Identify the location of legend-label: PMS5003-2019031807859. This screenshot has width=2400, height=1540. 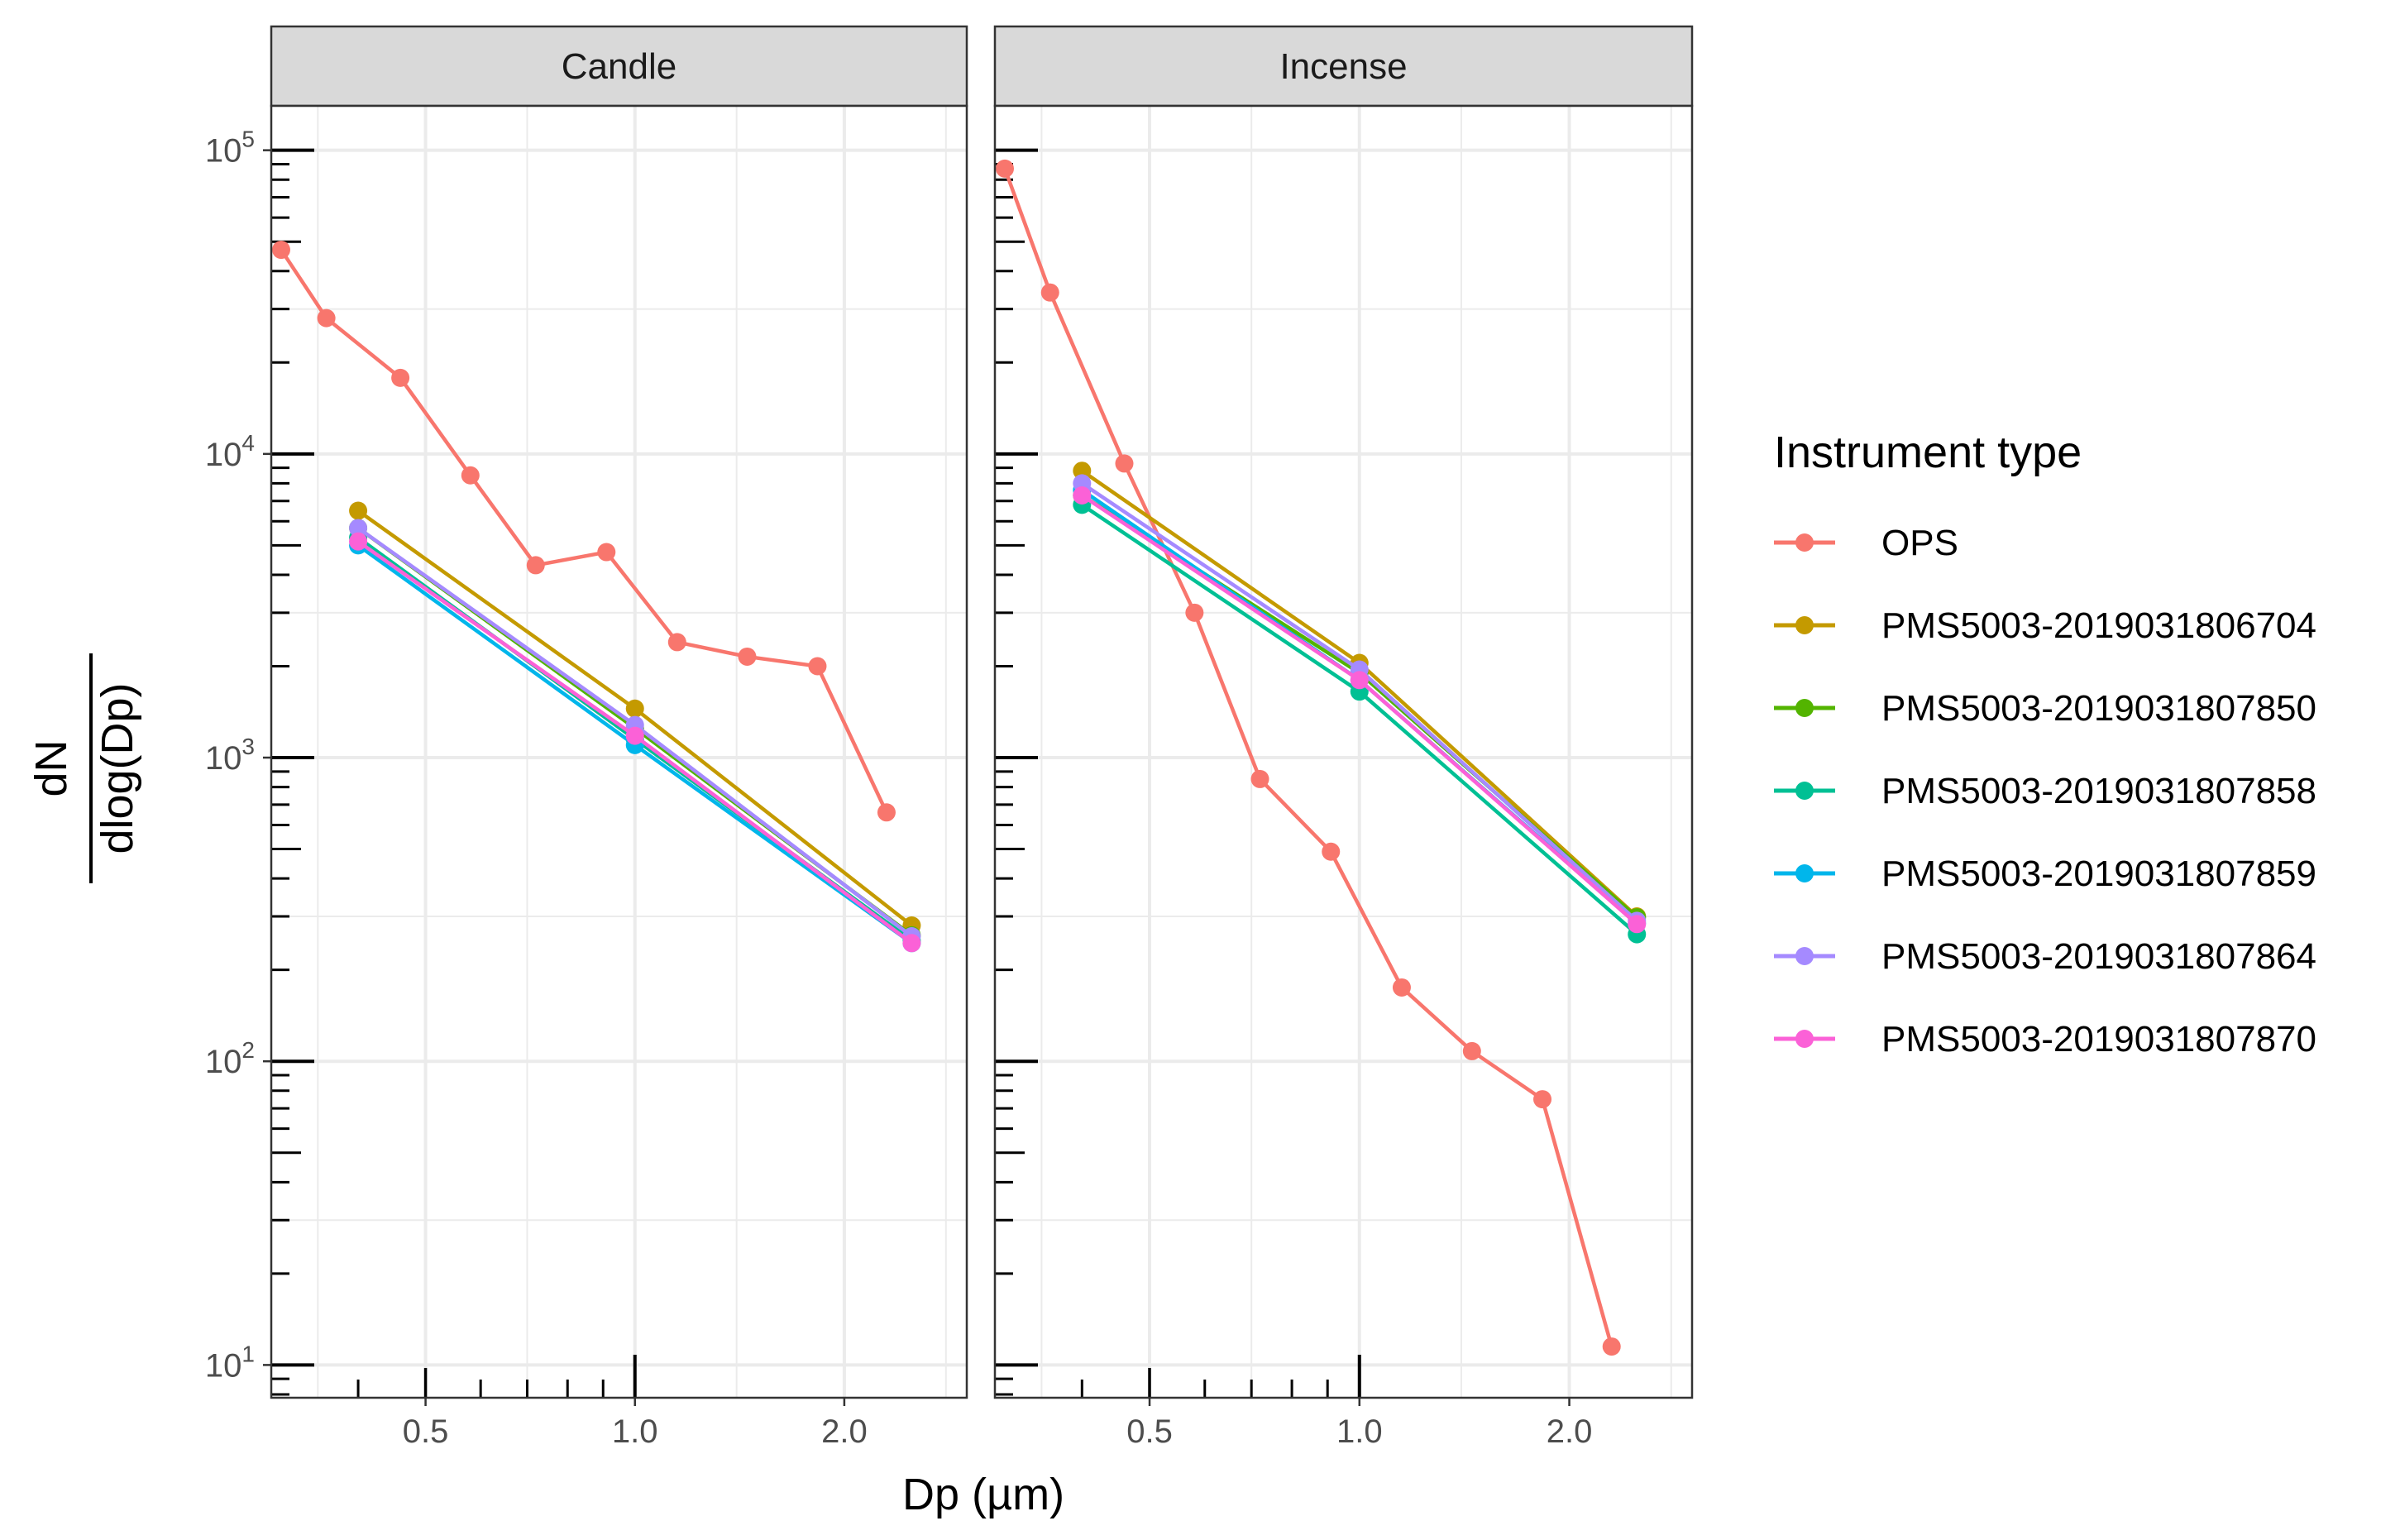
(2098, 874).